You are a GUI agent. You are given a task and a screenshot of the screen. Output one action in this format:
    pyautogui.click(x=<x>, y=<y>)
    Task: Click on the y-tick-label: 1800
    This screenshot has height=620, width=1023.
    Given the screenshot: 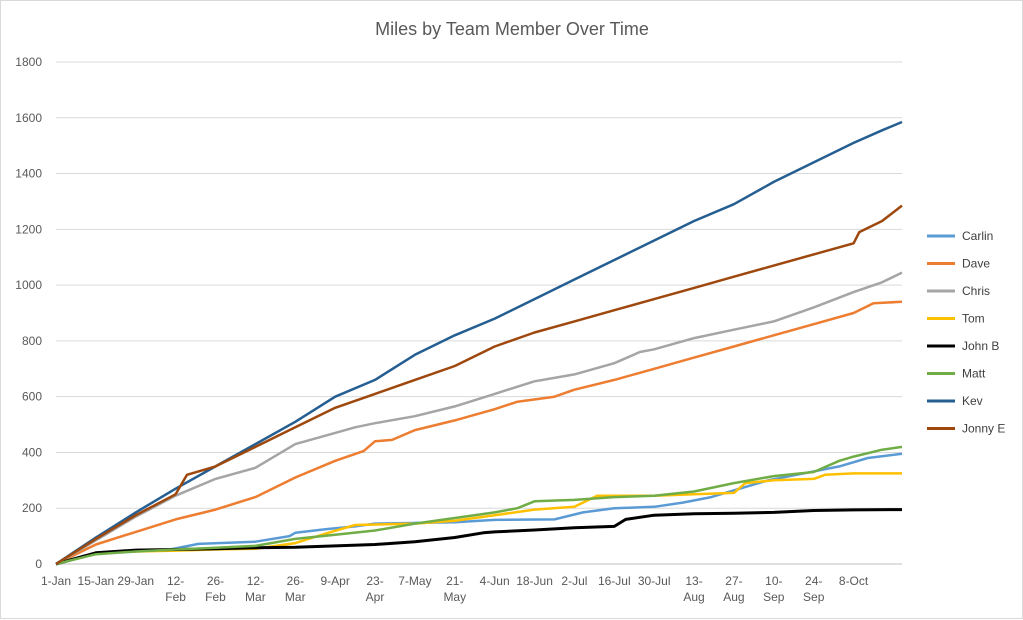 What is the action you would take?
    pyautogui.click(x=28, y=62)
    